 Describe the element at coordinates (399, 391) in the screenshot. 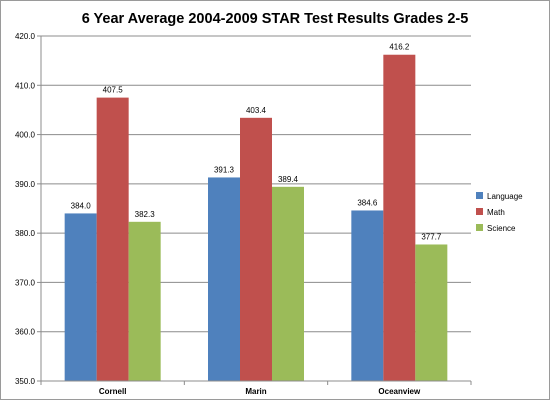

I see `x-category-label: Oceanview` at that location.